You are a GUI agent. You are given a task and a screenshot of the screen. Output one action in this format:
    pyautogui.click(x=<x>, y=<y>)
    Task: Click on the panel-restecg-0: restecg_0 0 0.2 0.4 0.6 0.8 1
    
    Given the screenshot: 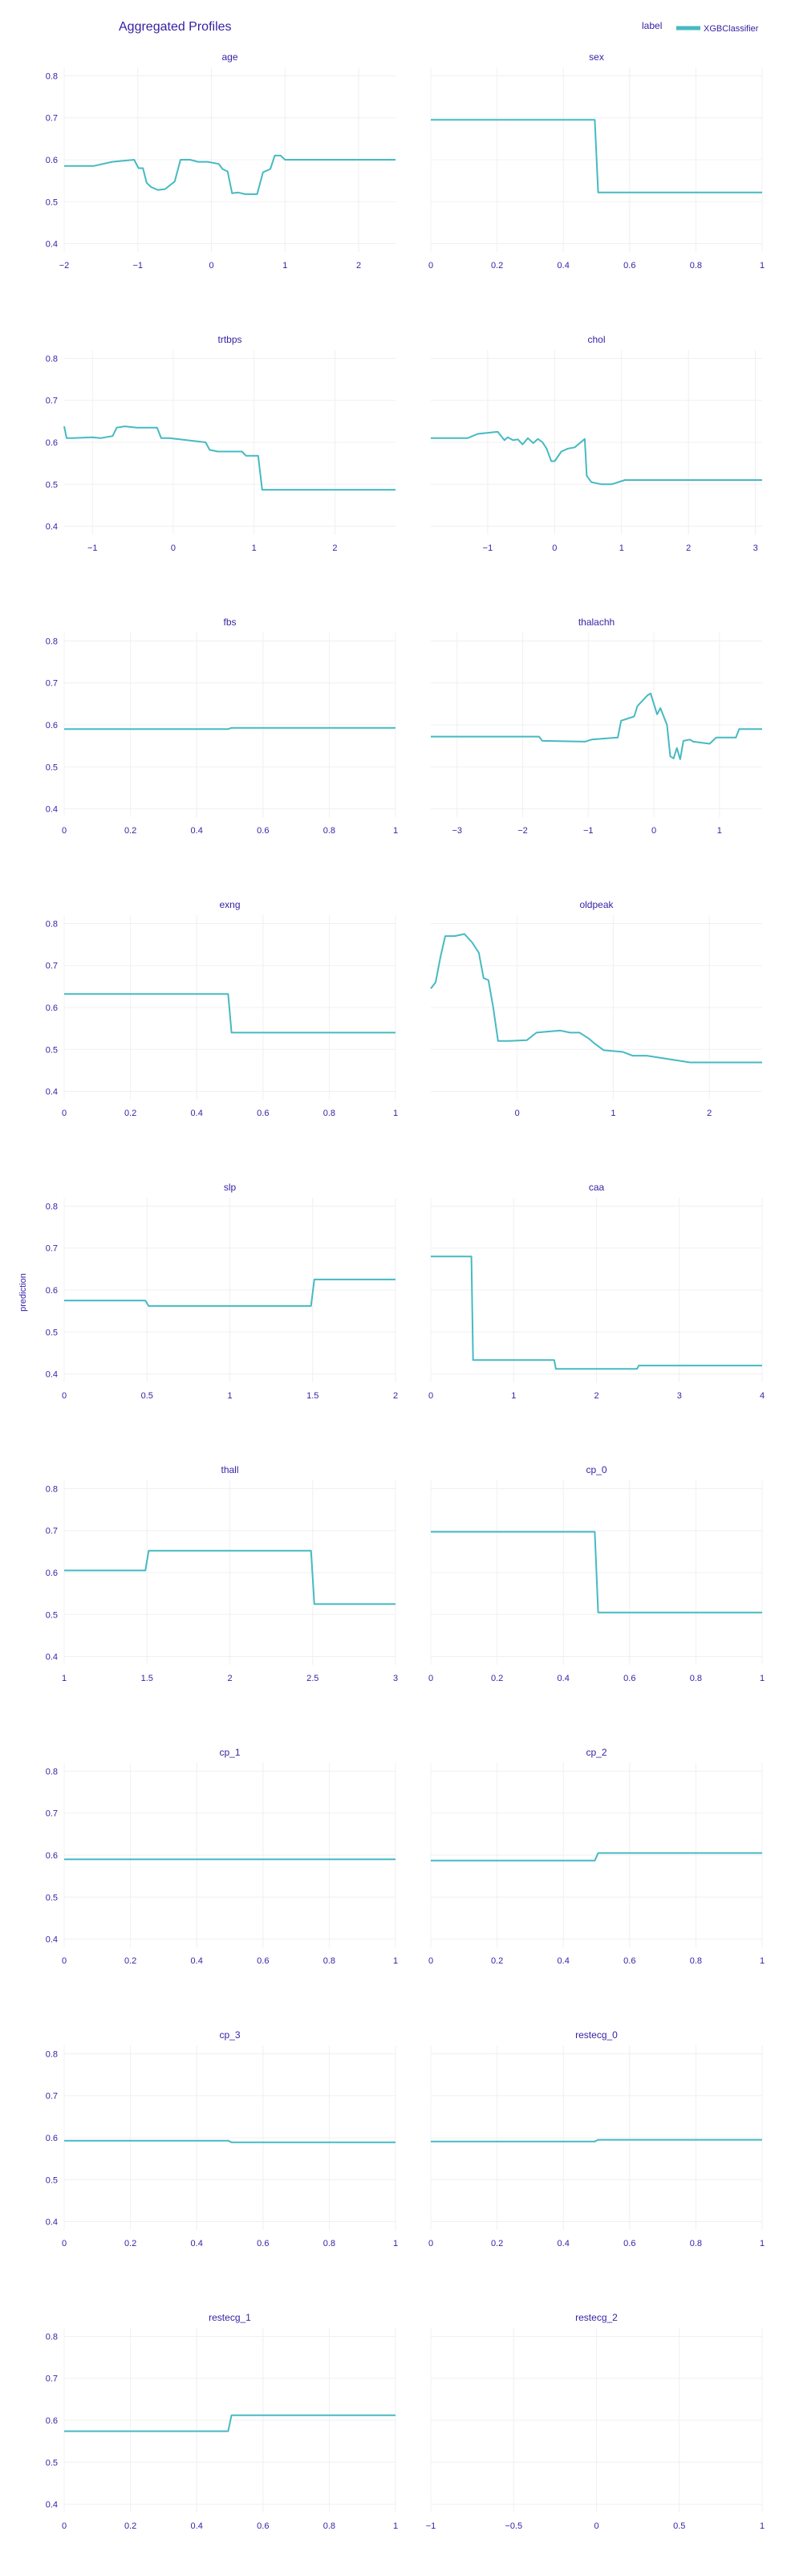 What is the action you would take?
    pyautogui.click(x=596, y=2138)
    